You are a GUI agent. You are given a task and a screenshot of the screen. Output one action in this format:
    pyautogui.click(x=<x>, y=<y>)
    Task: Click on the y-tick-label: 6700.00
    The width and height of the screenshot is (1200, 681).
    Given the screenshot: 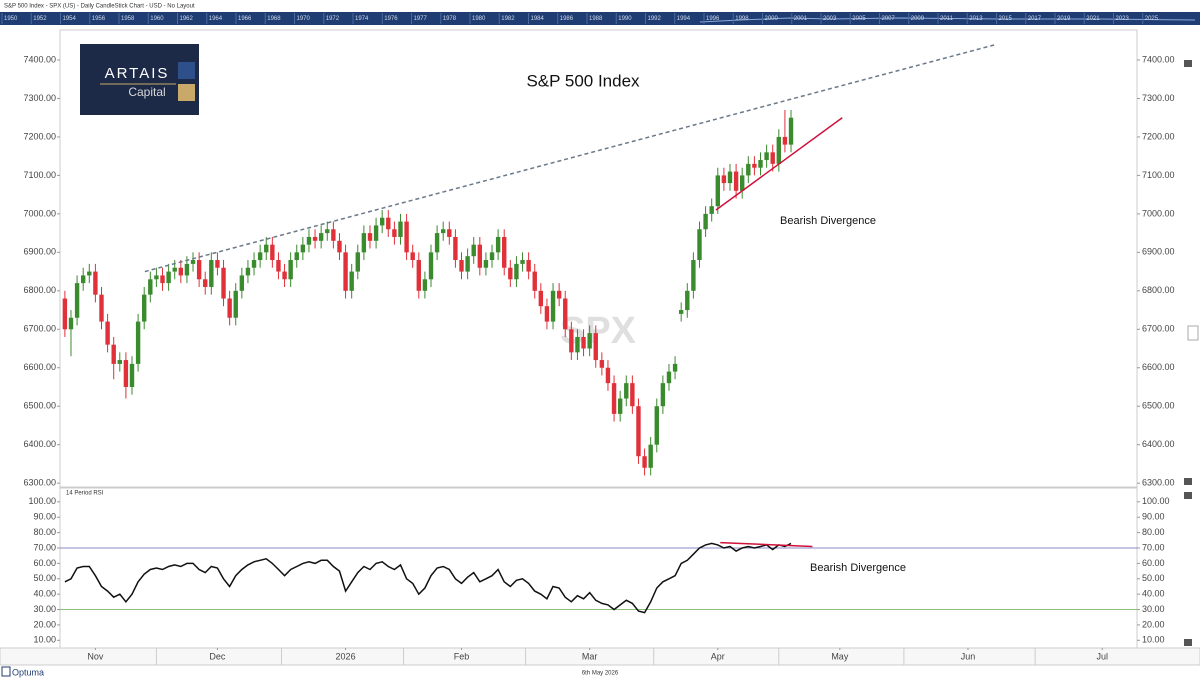 What is the action you would take?
    pyautogui.click(x=39, y=329)
    